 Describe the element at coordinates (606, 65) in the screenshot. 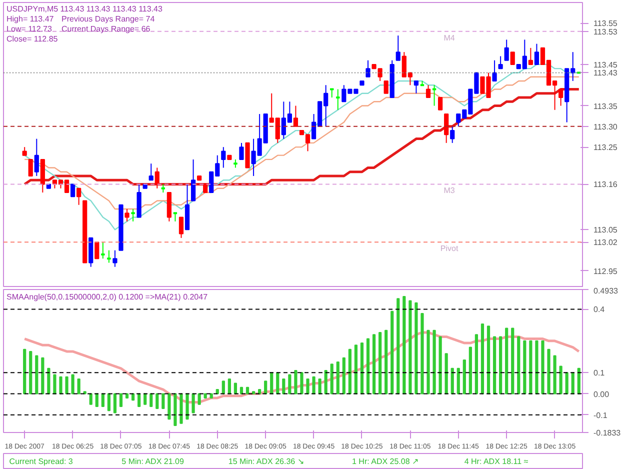

I see `y-tick-label: 113.45` at that location.